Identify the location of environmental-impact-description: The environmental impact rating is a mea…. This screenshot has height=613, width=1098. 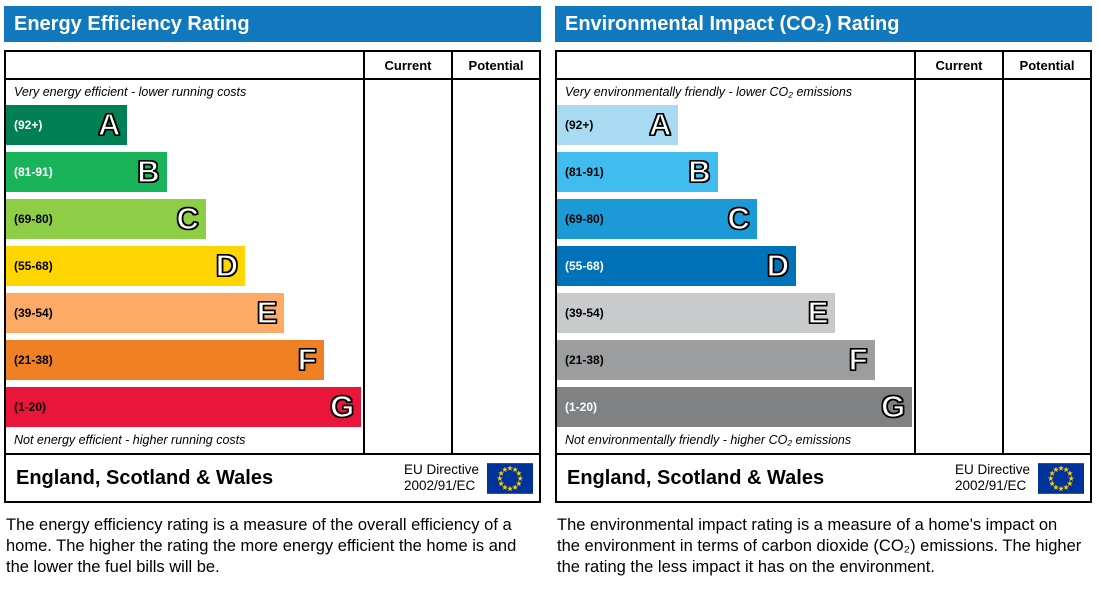
(819, 546).